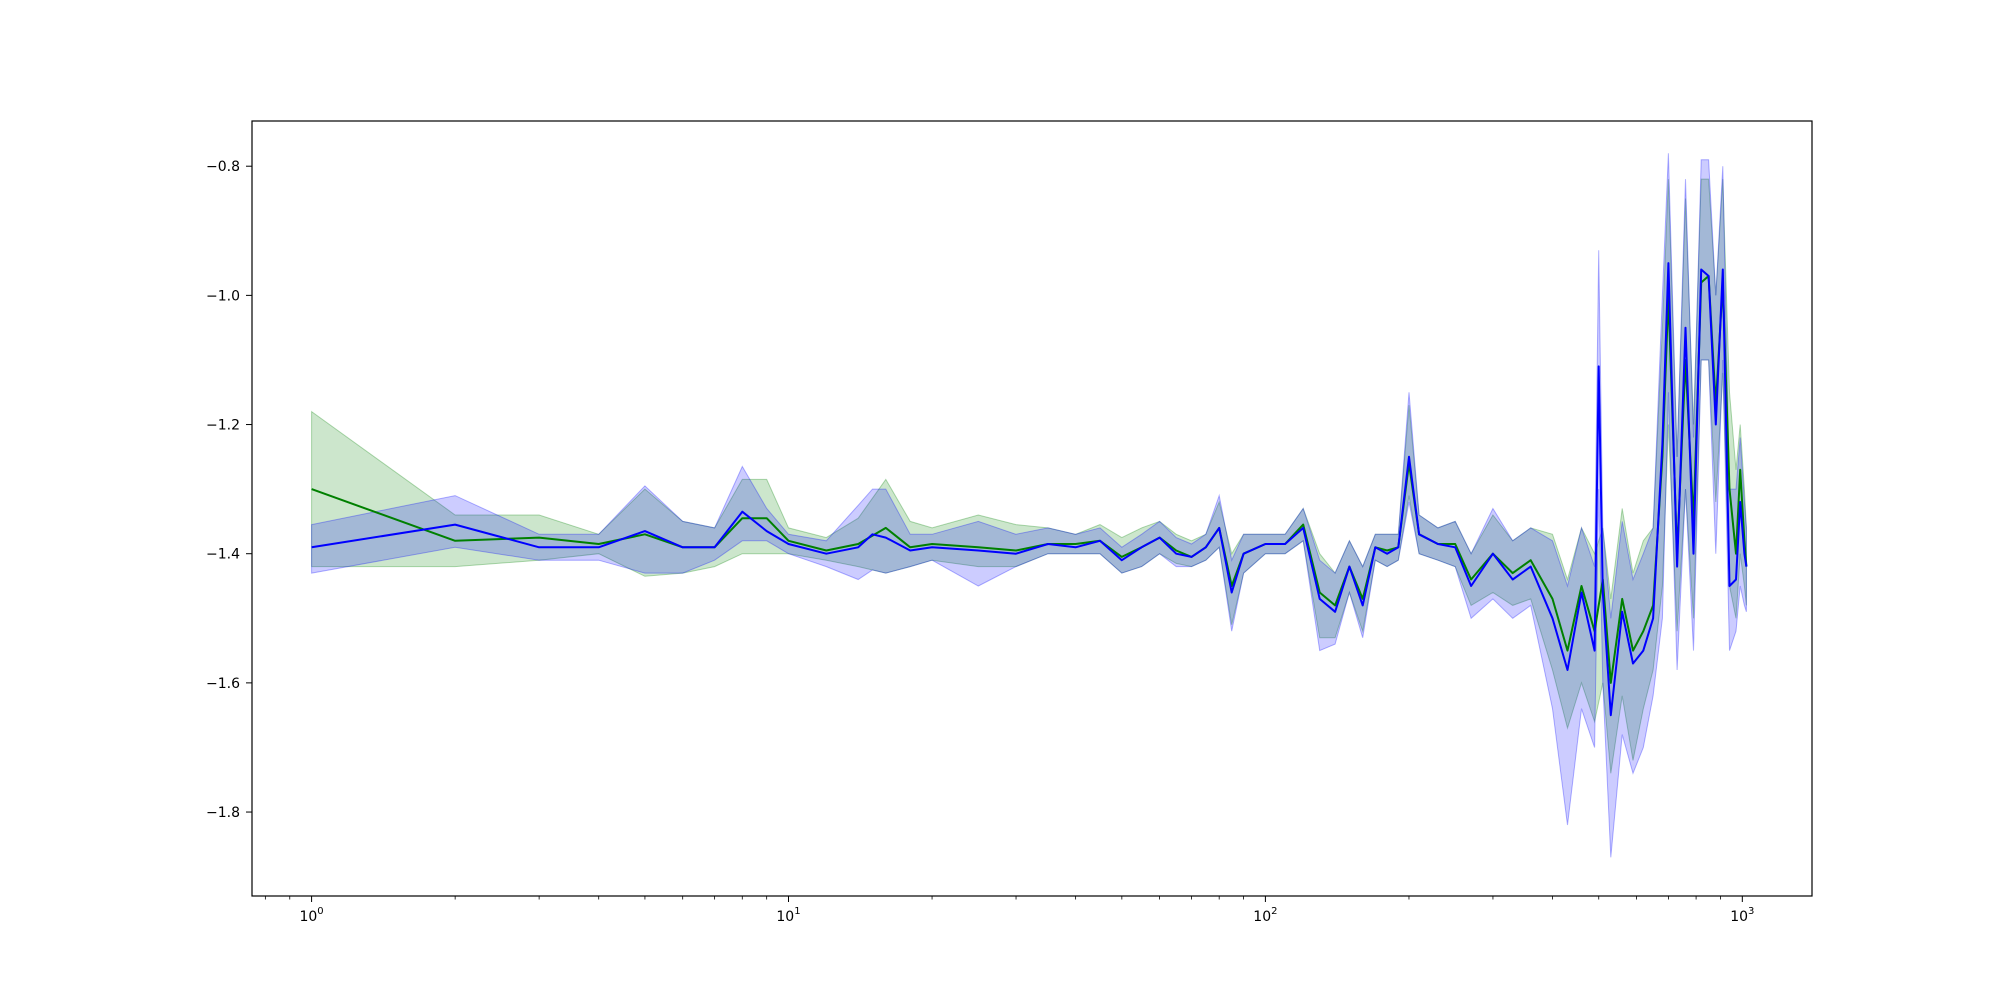  I want to click on x-tick-label-3: 10³, so click(1742, 915).